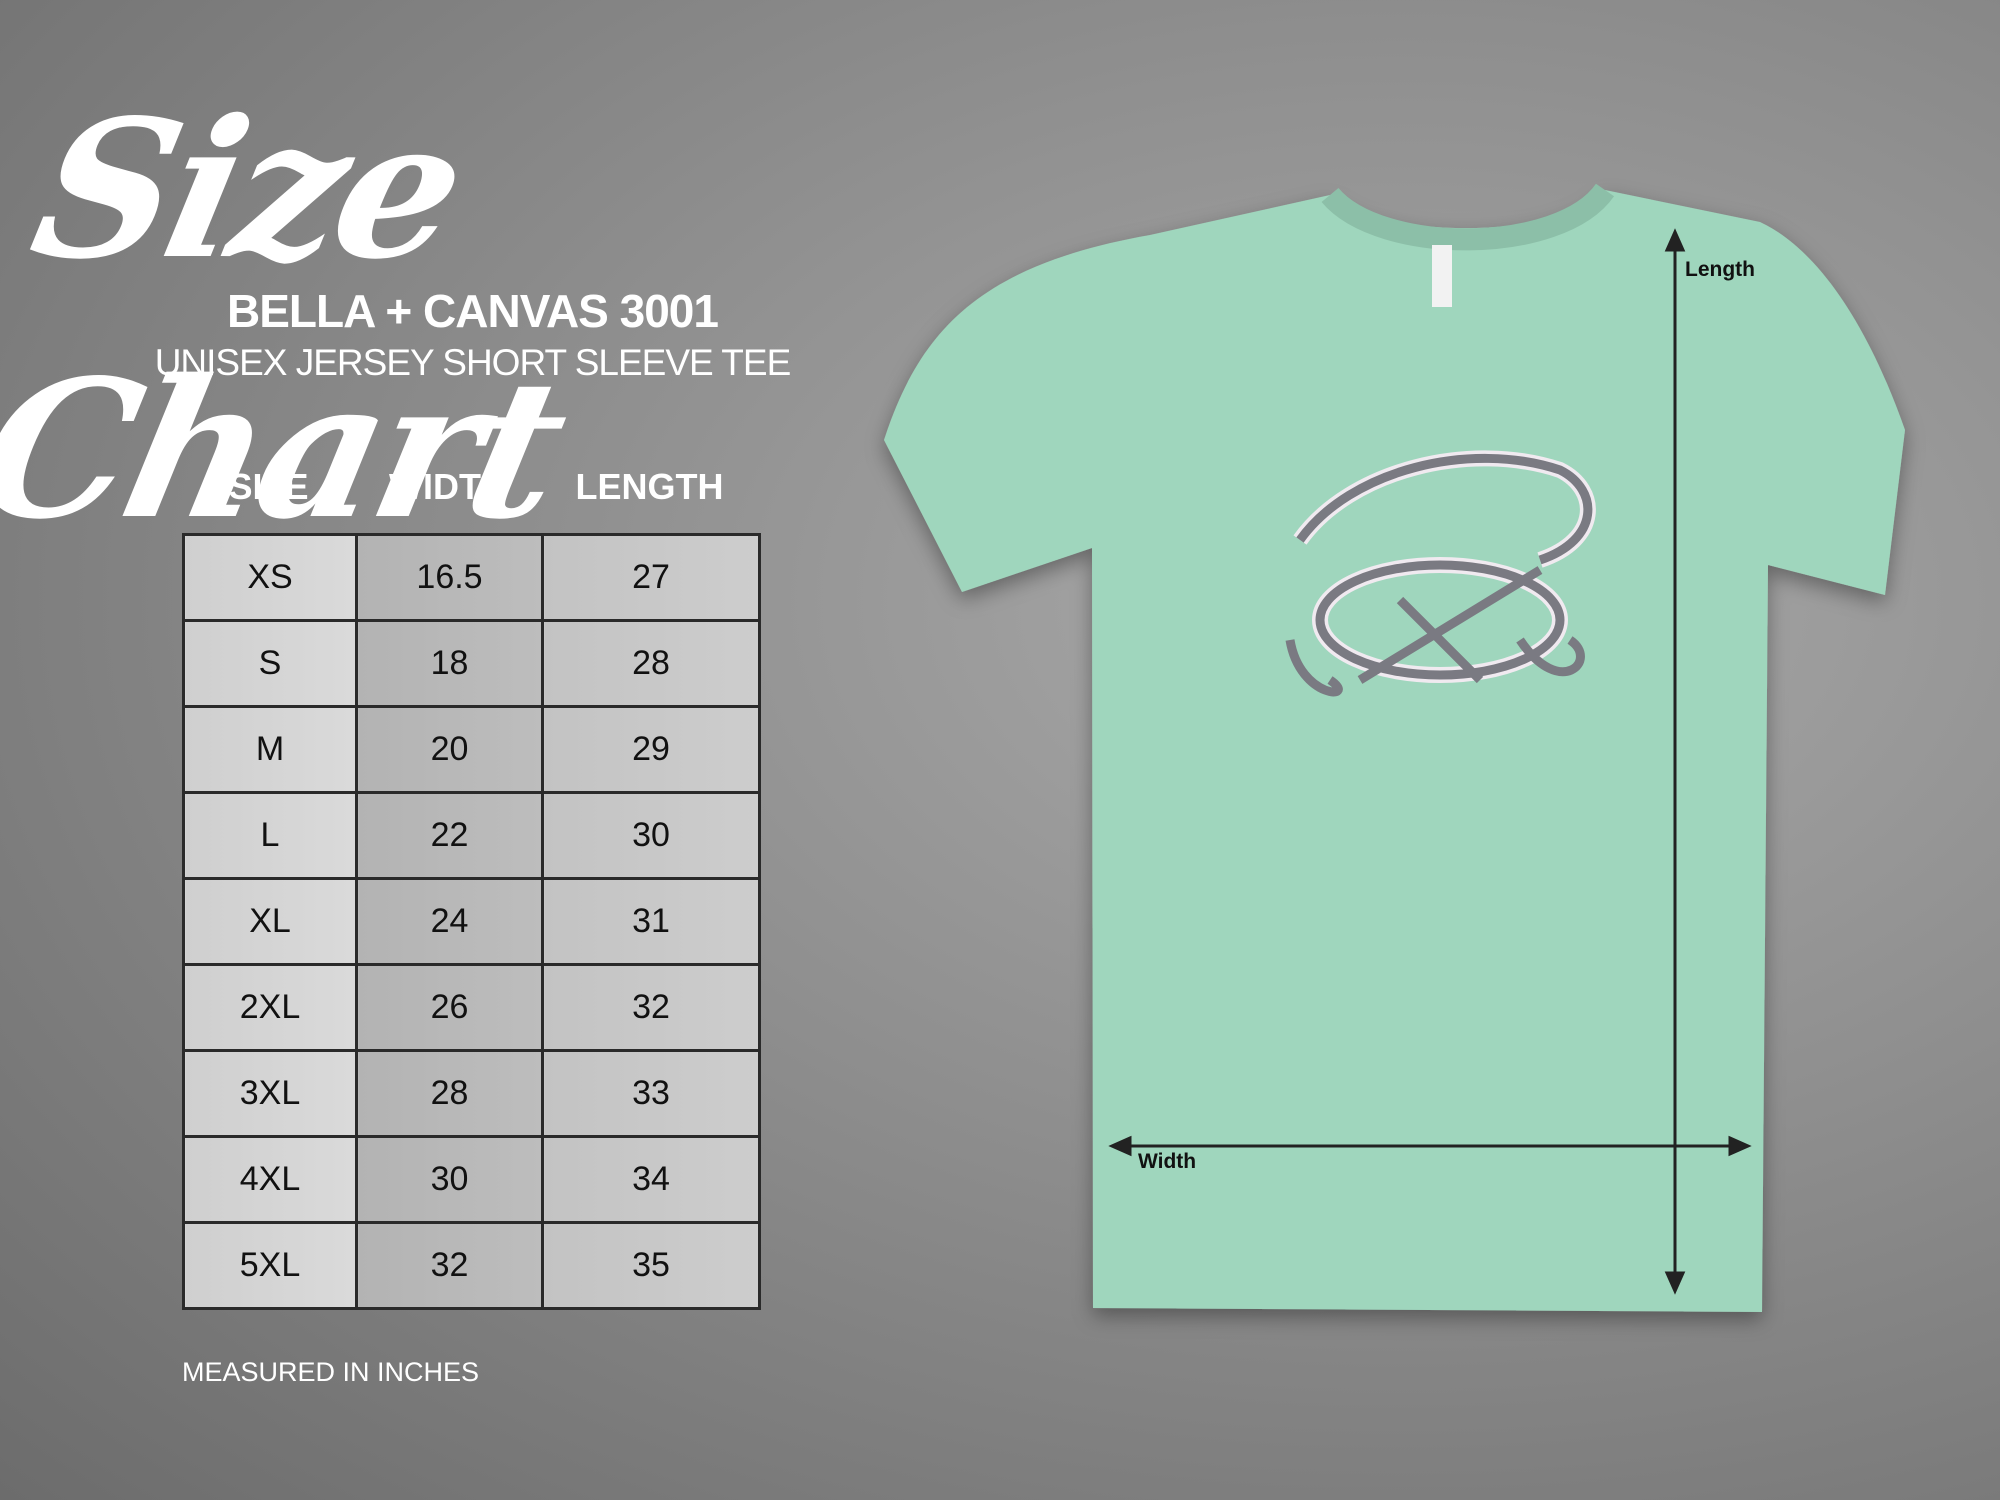 Image resolution: width=2000 pixels, height=1500 pixels. What do you see at coordinates (651, 1265) in the screenshot?
I see `length-cell: 35` at bounding box center [651, 1265].